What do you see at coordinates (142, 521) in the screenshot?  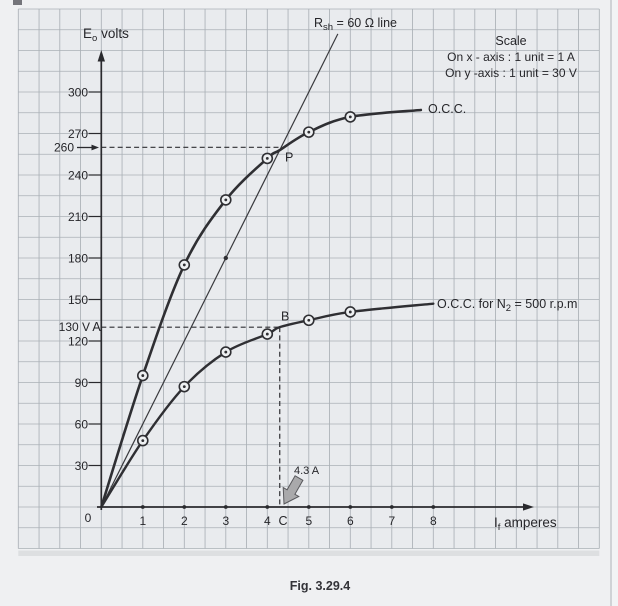 I see `x-tick-label: 1` at bounding box center [142, 521].